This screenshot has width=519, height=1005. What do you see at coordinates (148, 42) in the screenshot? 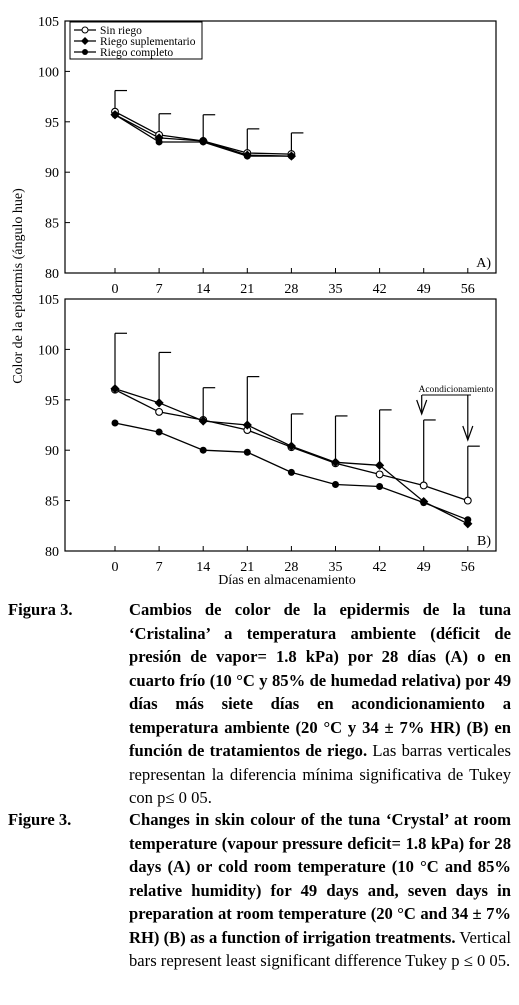
I see `legend-entry: Riego suplementario` at bounding box center [148, 42].